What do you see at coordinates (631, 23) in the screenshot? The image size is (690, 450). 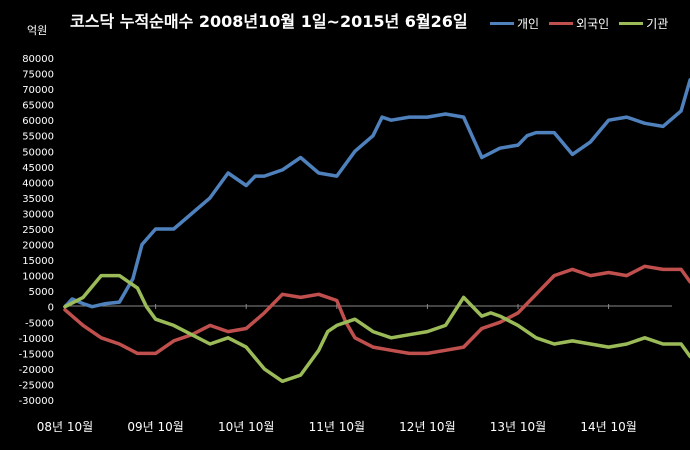 I see `legend-swatch-institution` at bounding box center [631, 23].